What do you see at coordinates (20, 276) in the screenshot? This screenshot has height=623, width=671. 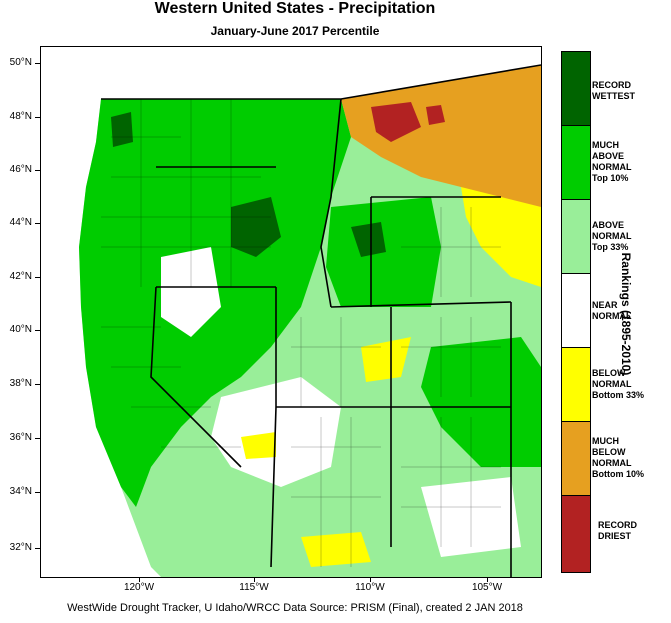 I see `lat-label-42n: 42°N` at bounding box center [20, 276].